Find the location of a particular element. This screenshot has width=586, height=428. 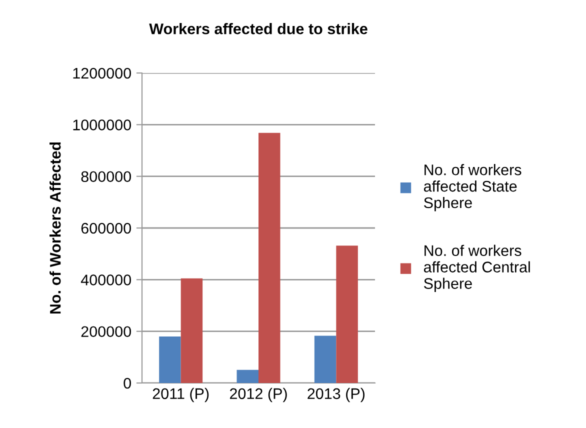

legend-label: No. of workers affected Central Sphere is located at coordinates (477, 268).